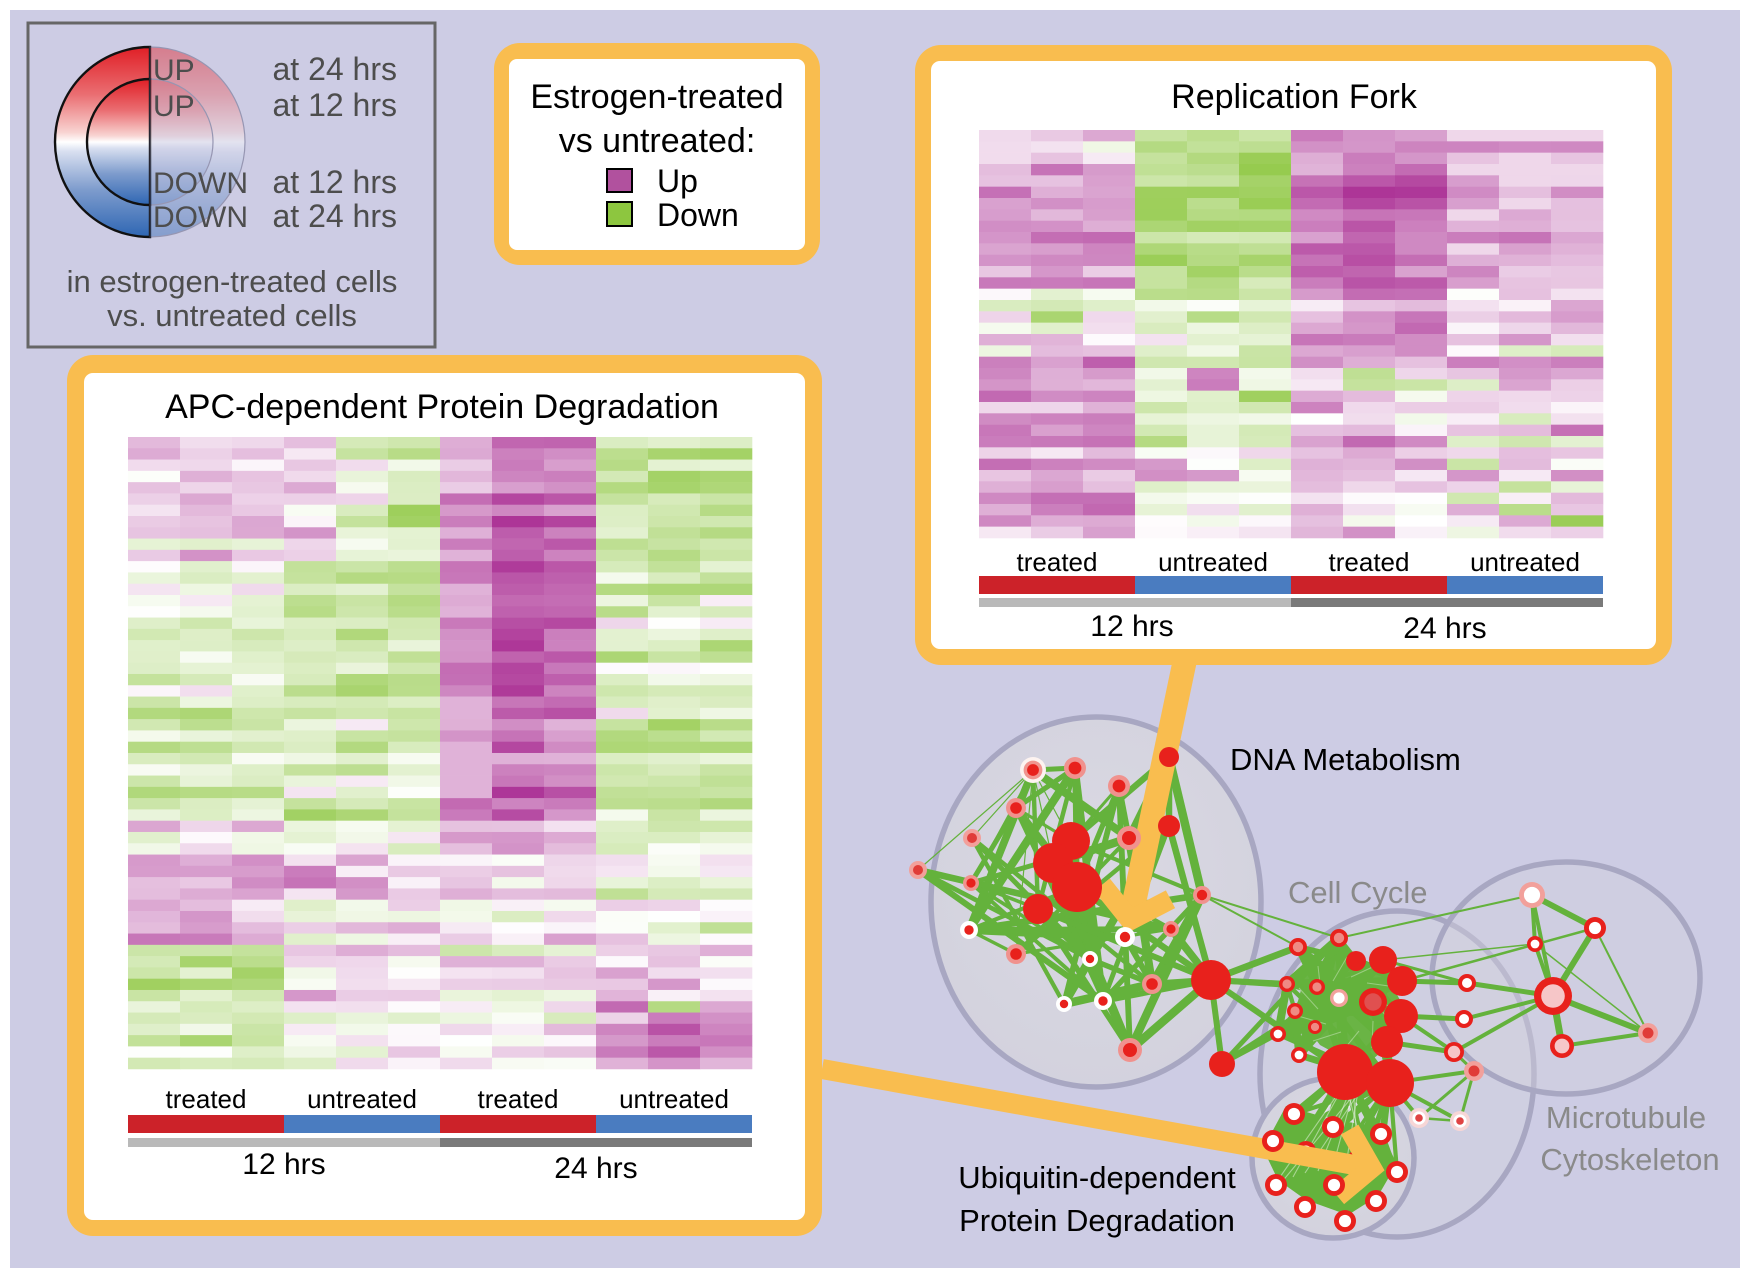 This screenshot has width=1750, height=1279. Describe the element at coordinates (1358, 892) in the screenshot. I see `svg-text: Cell Cycle` at that location.